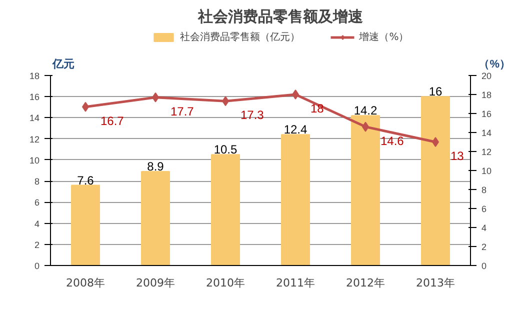 The height and width of the screenshot is (327, 532). What do you see at coordinates (226, 283) in the screenshot?
I see `x-tick-label: 2010年` at bounding box center [226, 283].